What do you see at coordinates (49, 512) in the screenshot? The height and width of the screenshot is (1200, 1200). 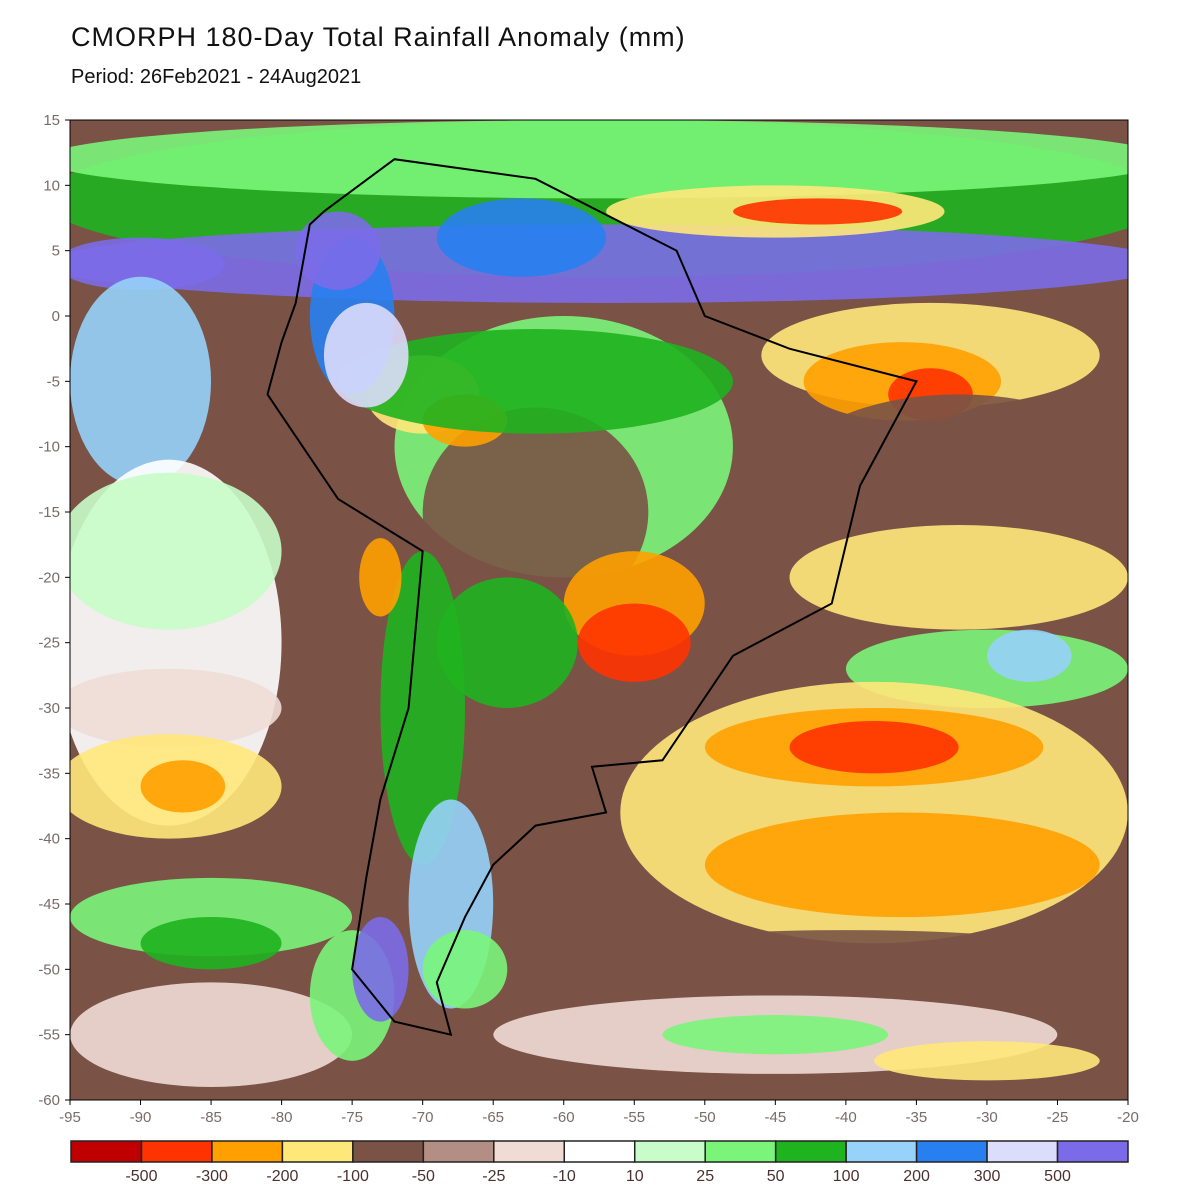 I see `y-tick-label: -15` at bounding box center [49, 512].